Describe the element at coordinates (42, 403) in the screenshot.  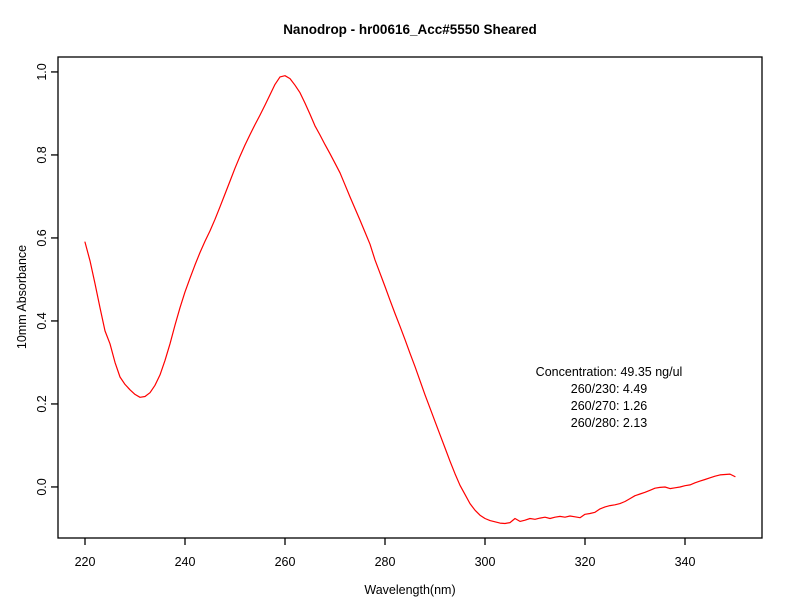
I see `y-tick-label: 0.2` at that location.